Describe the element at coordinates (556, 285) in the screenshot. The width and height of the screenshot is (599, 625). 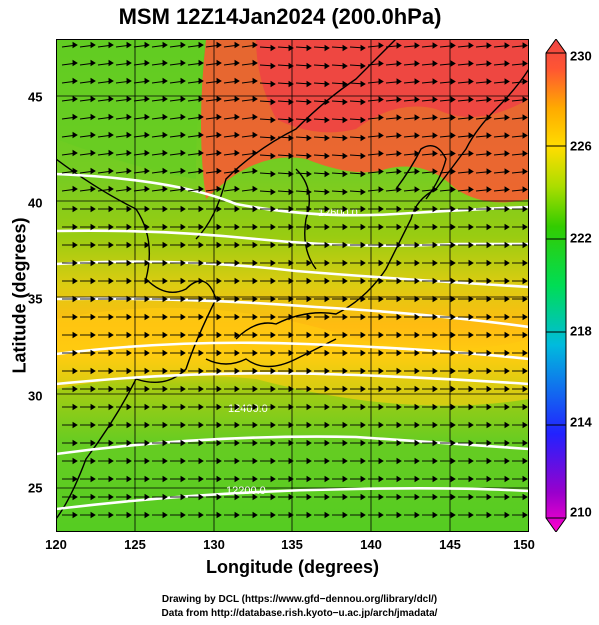
I see `colorbar` at that location.